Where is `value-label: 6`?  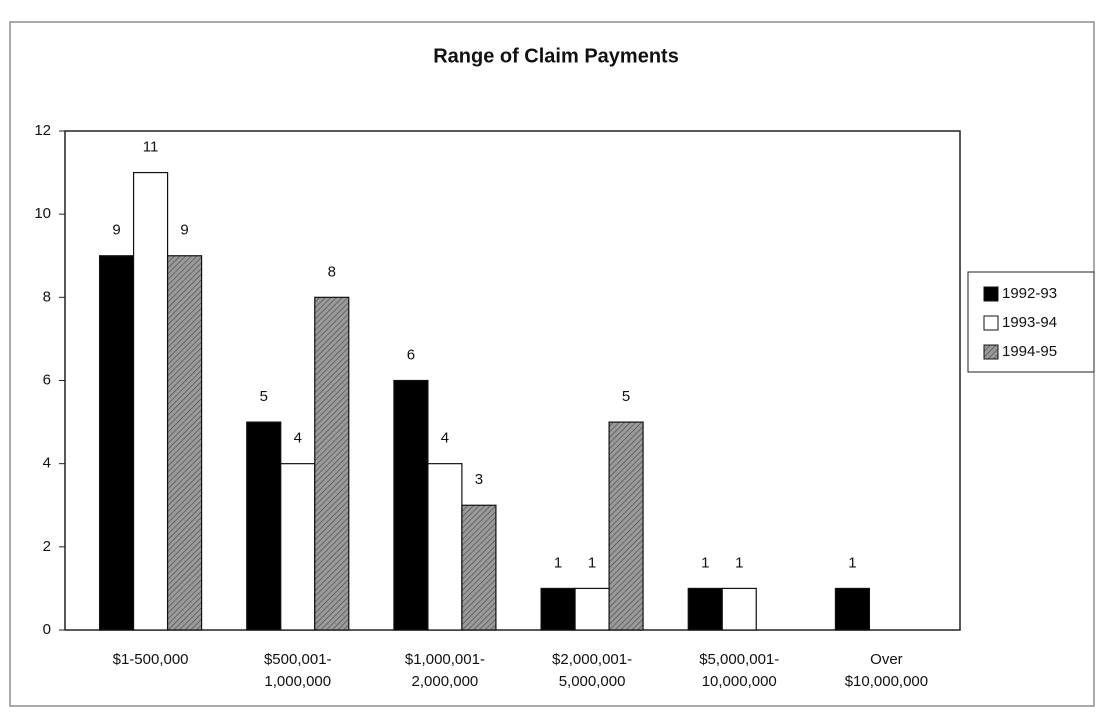
value-label: 6 is located at coordinates (411, 354).